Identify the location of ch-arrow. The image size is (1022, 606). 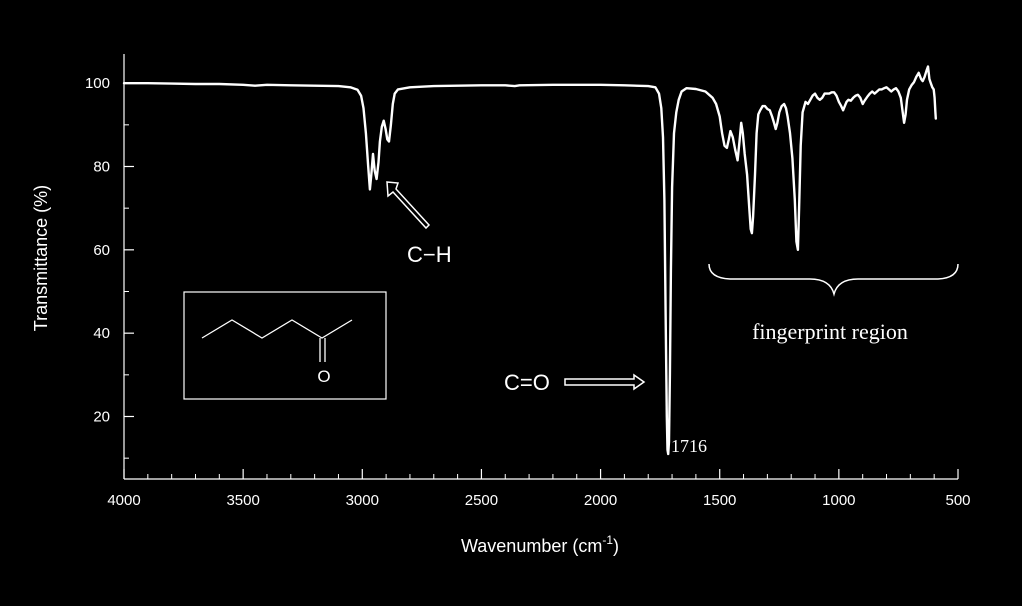
(408, 205).